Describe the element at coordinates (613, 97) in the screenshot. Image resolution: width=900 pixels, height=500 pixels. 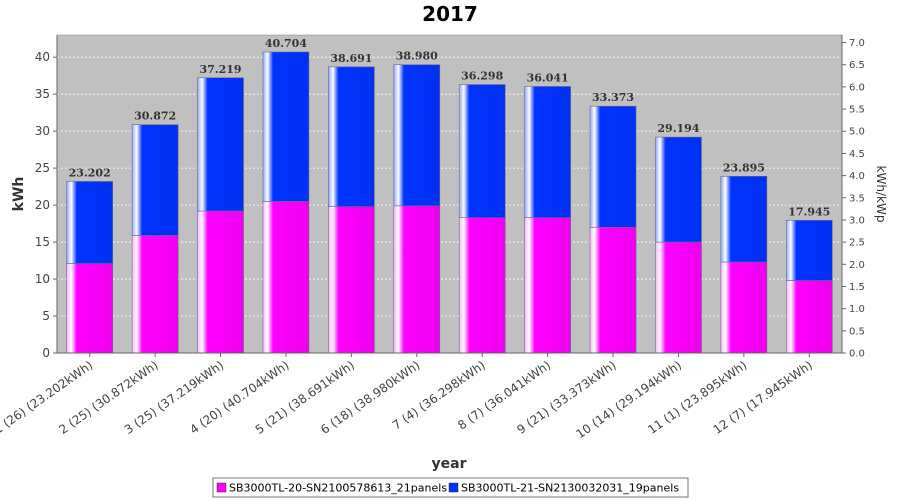
I see `bar-total-label: 33.373` at that location.